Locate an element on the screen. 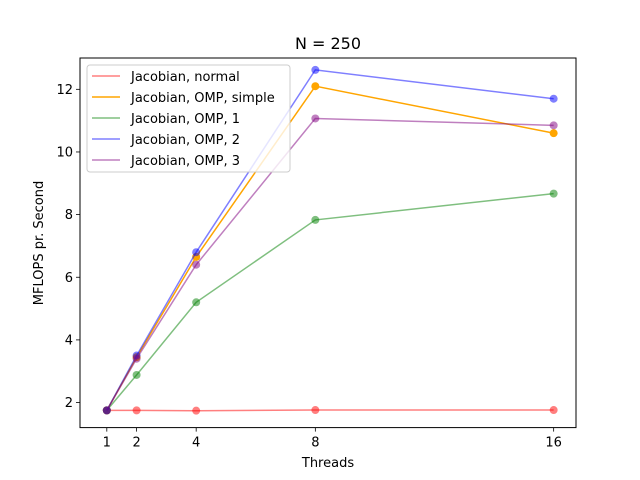 The height and width of the screenshot is (480, 640). series-line is located at coordinates (330, 410).